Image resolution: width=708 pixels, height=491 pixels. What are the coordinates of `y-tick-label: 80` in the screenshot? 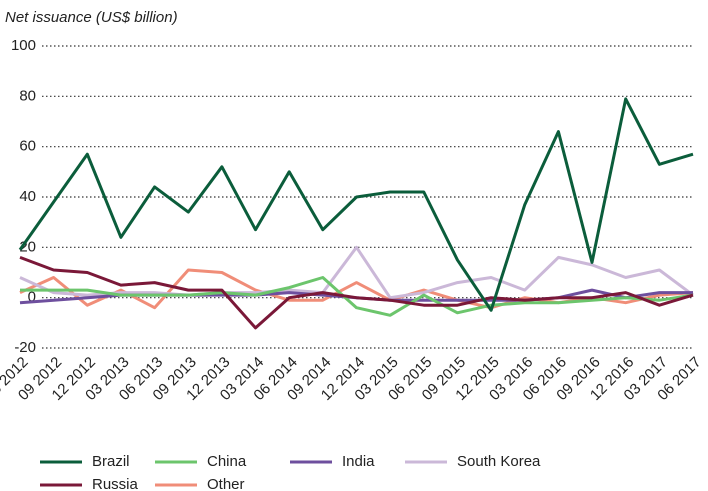 It's located at (27, 95).